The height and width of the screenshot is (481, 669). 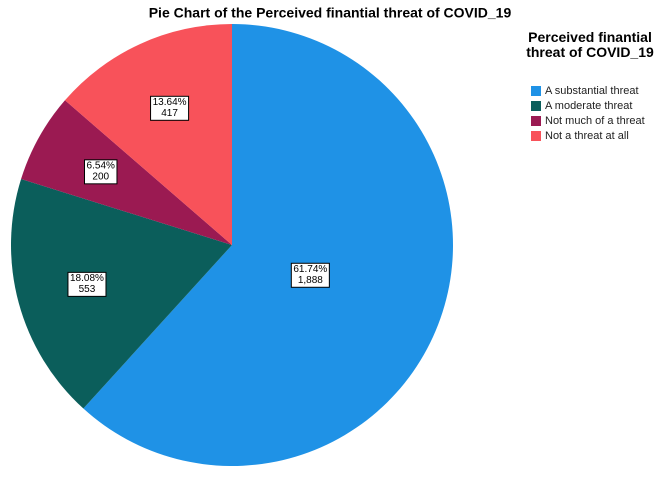 I want to click on data-label-percent: 13.64%, so click(x=170, y=102).